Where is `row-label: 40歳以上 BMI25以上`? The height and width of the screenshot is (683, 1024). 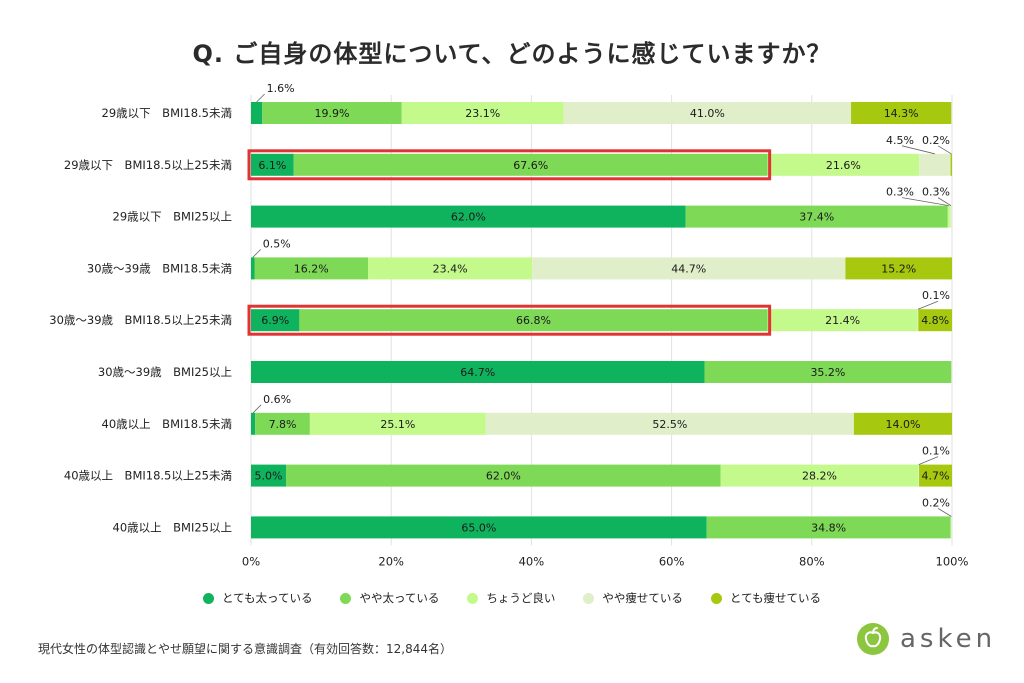 row-label: 40歳以上 BMI25以上 is located at coordinates (172, 527).